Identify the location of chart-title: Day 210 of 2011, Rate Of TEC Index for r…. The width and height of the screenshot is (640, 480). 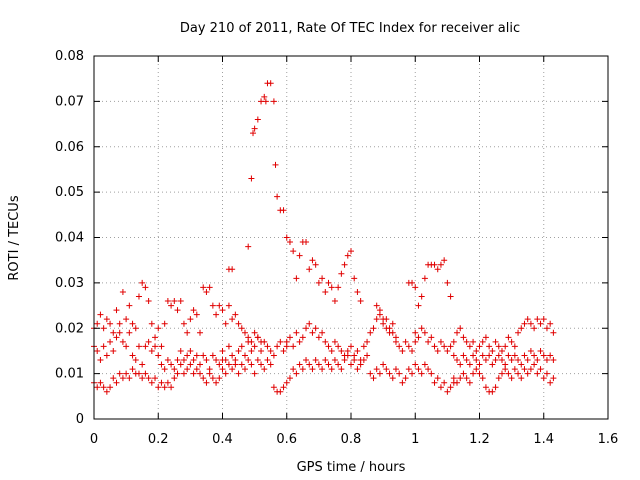
(350, 28).